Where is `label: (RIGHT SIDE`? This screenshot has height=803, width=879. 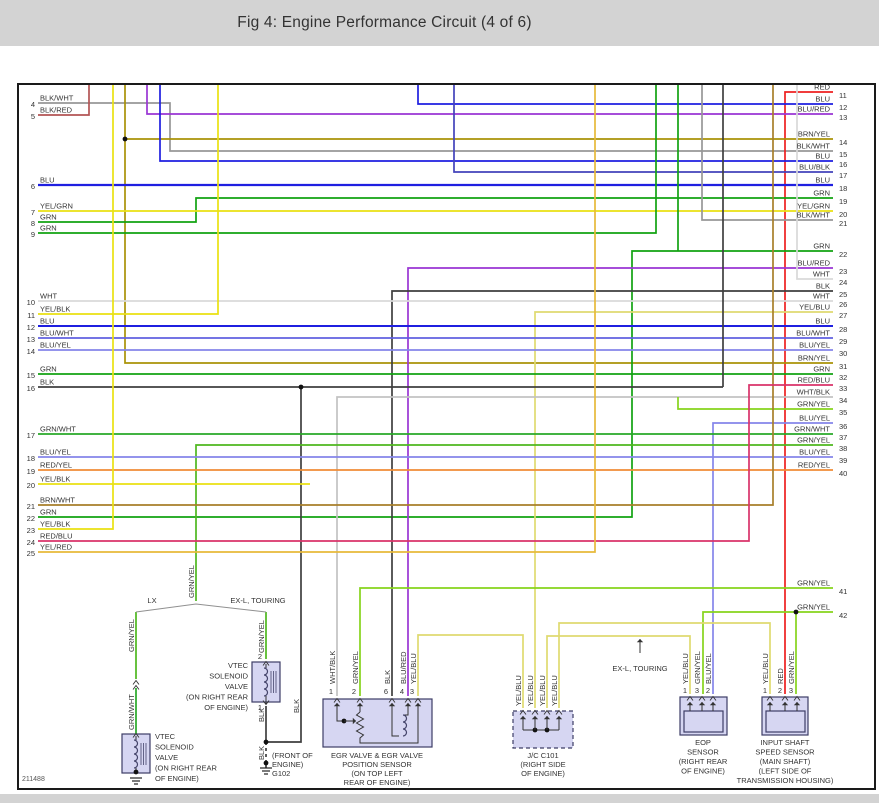 label: (RIGHT SIDE is located at coordinates (542, 764).